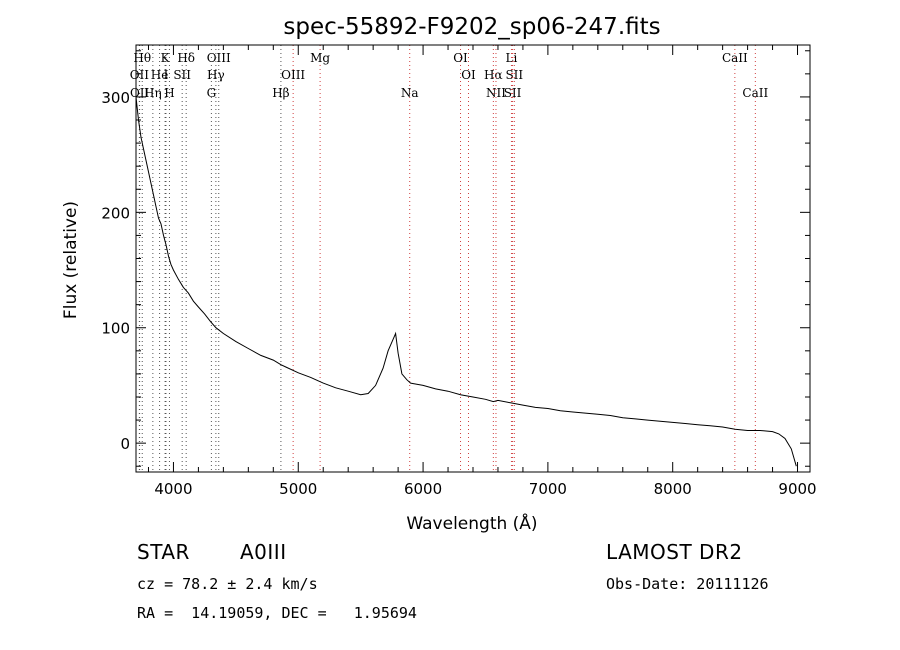 The height and width of the screenshot is (650, 900). I want to click on marker-label: Li, so click(512, 58).